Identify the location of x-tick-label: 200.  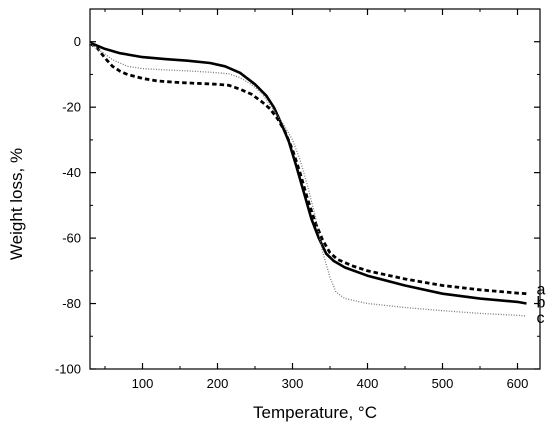
(218, 383).